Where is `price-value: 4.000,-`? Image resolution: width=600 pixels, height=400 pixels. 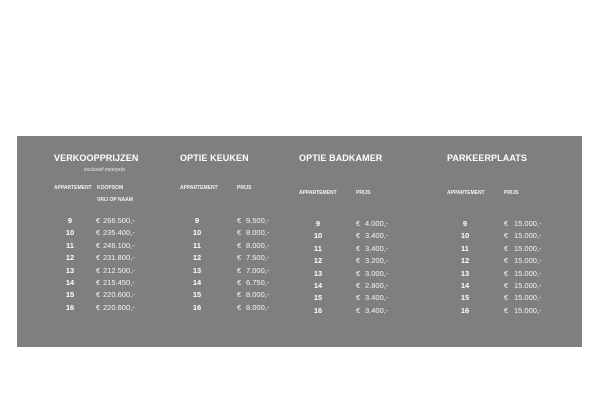 price-value: 4.000,- is located at coordinates (377, 223).